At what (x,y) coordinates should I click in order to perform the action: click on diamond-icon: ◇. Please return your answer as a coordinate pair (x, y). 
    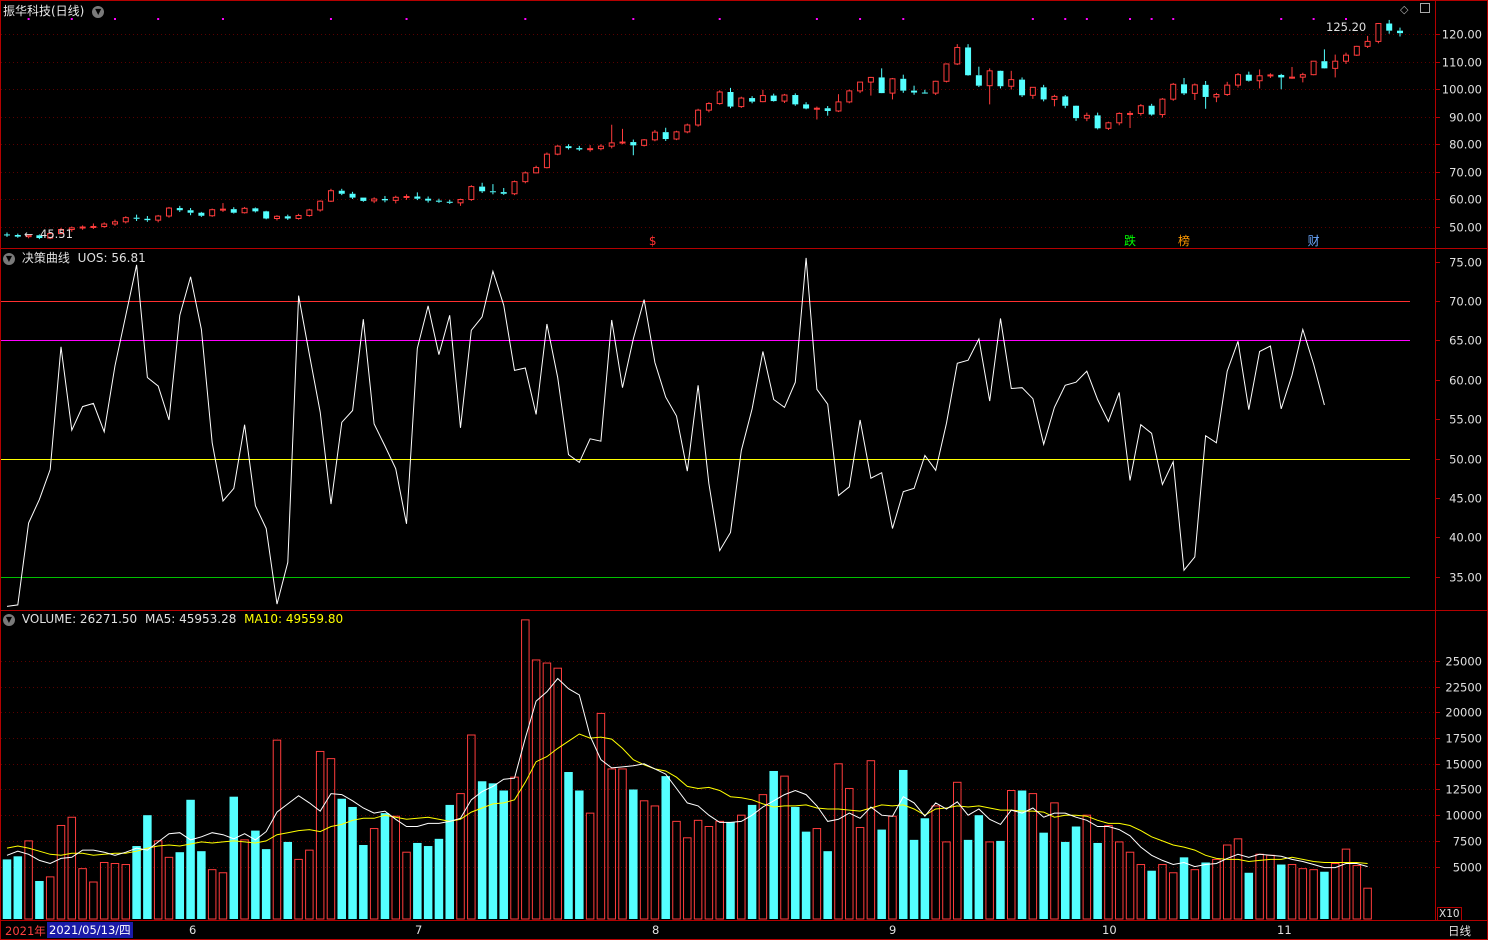
    Looking at the image, I should click on (1404, 9).